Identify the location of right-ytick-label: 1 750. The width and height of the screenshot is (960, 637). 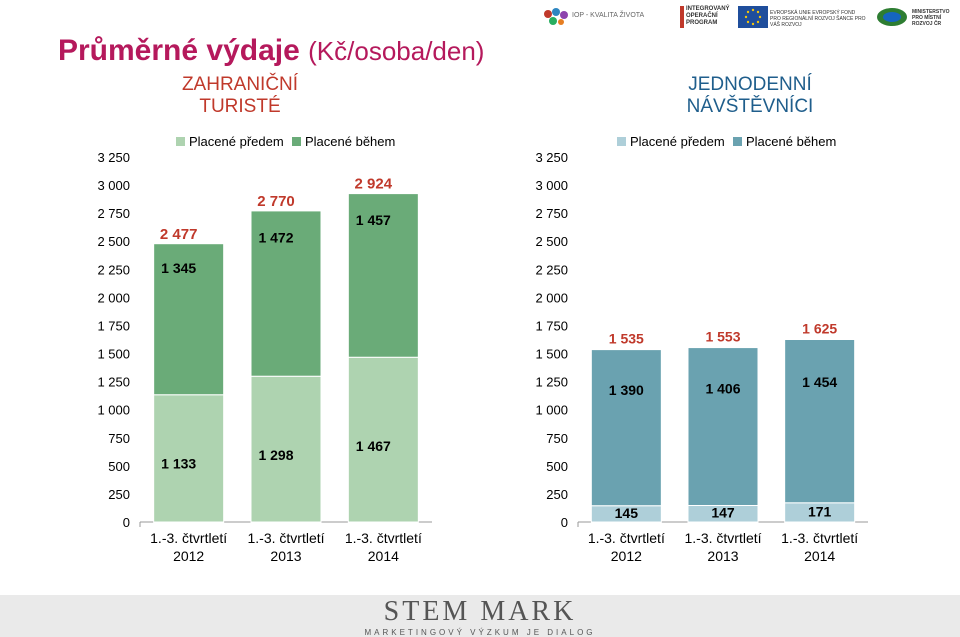
(551, 325).